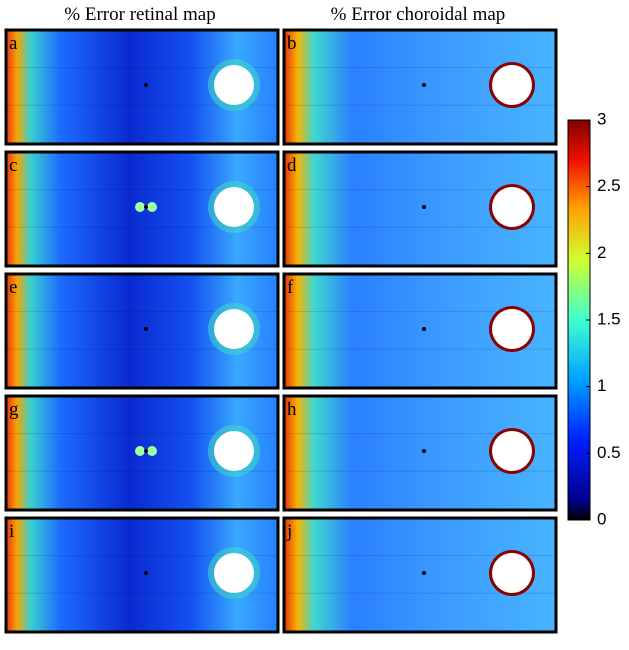  What do you see at coordinates (601, 118) in the screenshot?
I see `tick-label: 3` at bounding box center [601, 118].